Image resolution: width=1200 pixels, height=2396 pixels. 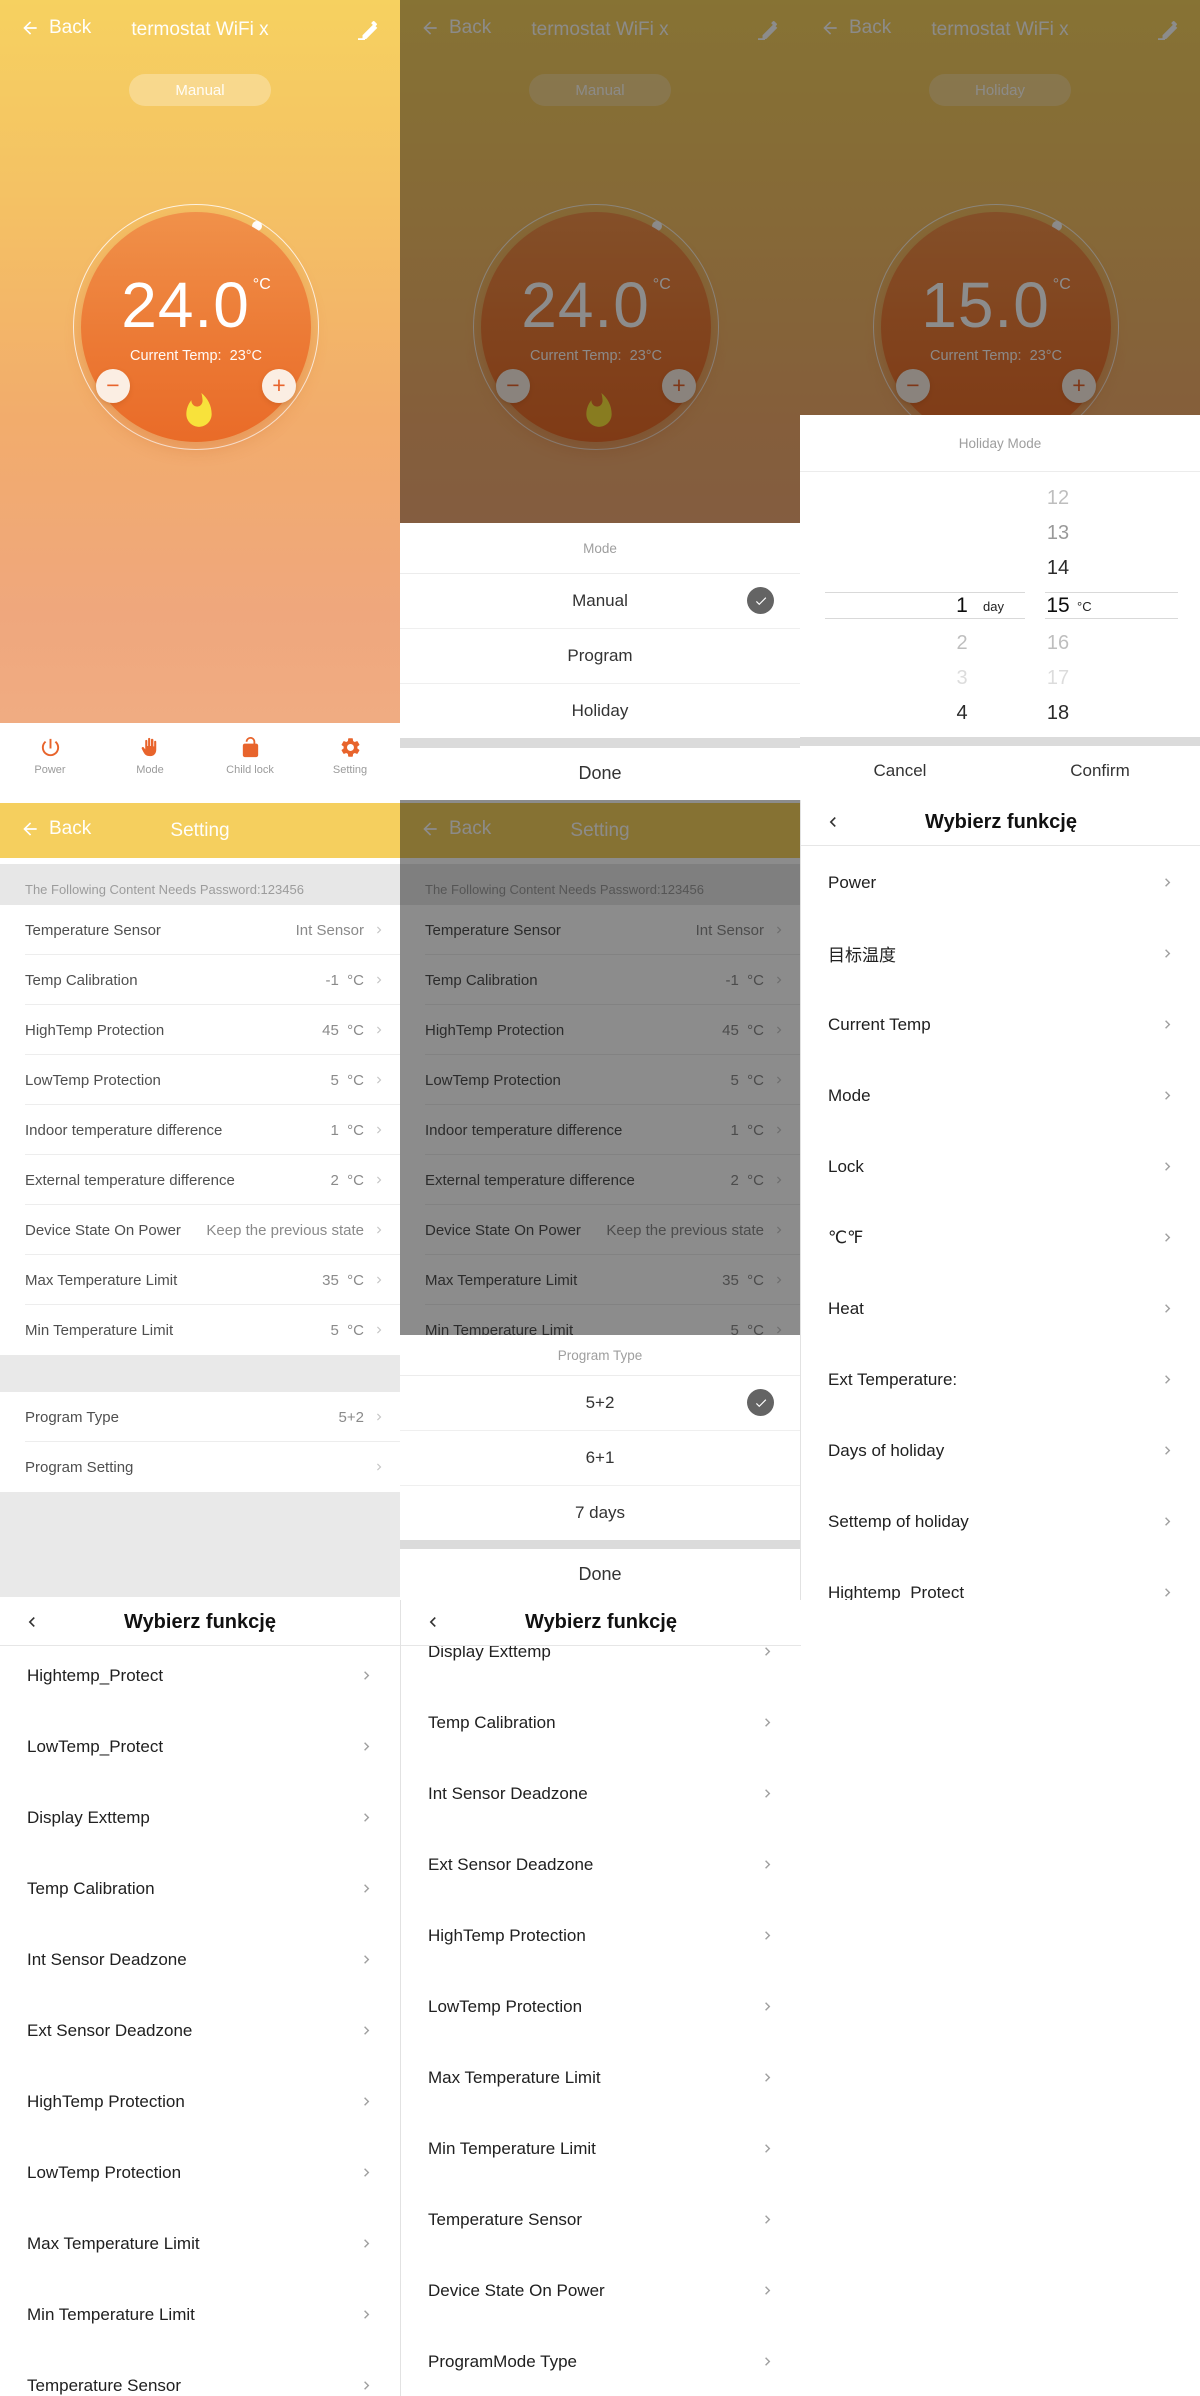 What do you see at coordinates (601, 2290) in the screenshot?
I see `function-item: Device State On Power` at bounding box center [601, 2290].